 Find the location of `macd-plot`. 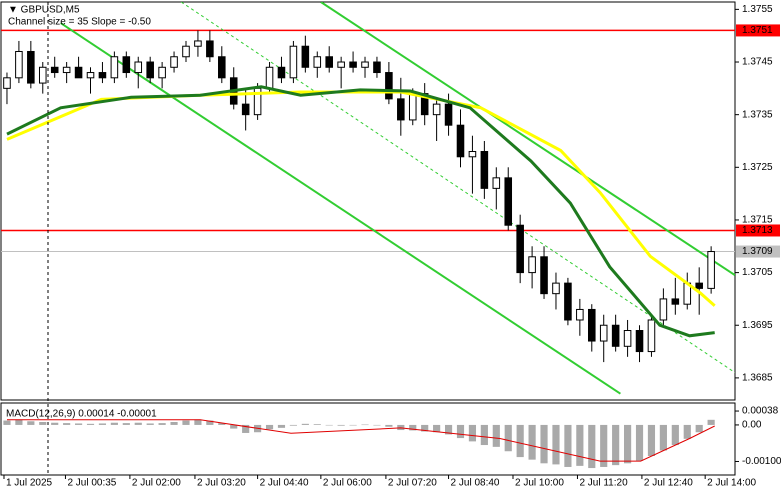

macd-plot is located at coordinates (359, 444).